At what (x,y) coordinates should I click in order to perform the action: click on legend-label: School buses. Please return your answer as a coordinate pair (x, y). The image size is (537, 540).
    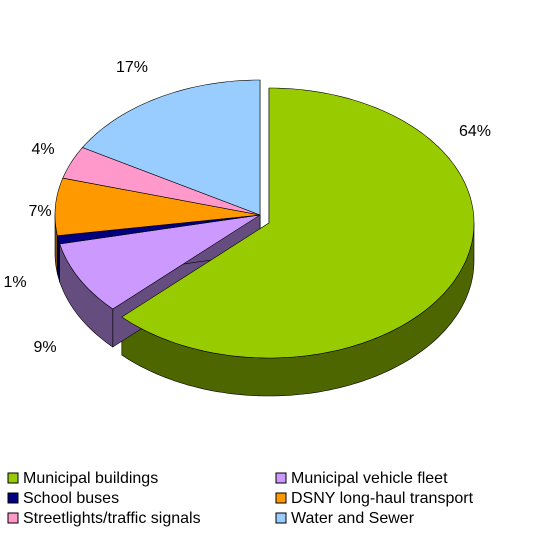
    Looking at the image, I should click on (71, 498).